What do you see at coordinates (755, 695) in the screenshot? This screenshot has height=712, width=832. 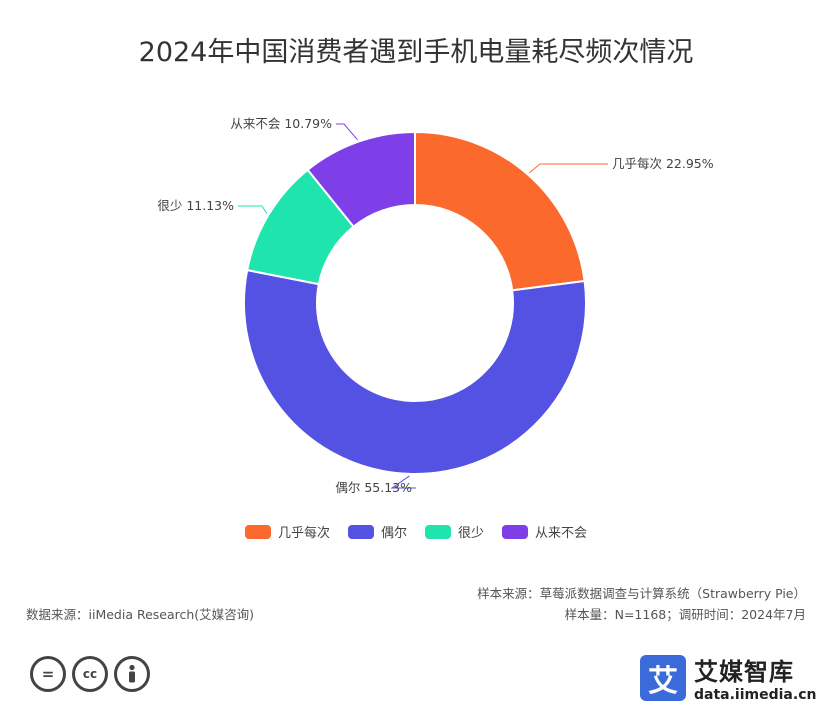 I see `brand-url: data.iimedia.cn` at bounding box center [755, 695].